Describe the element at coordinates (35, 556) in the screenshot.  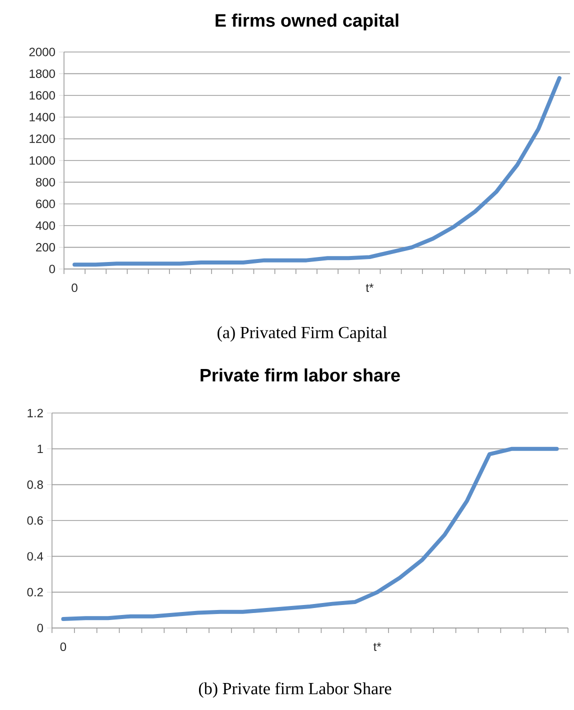
I see `y-tick-label: 0.4` at that location.